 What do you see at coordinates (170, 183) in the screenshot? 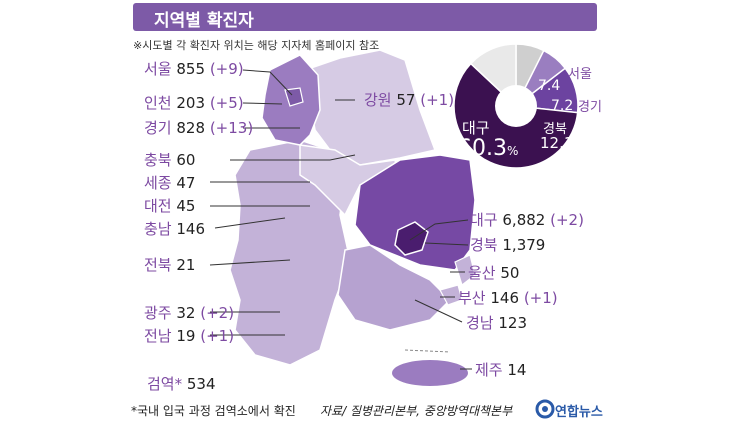
I see `label-sejong: 세종 47` at bounding box center [170, 183].